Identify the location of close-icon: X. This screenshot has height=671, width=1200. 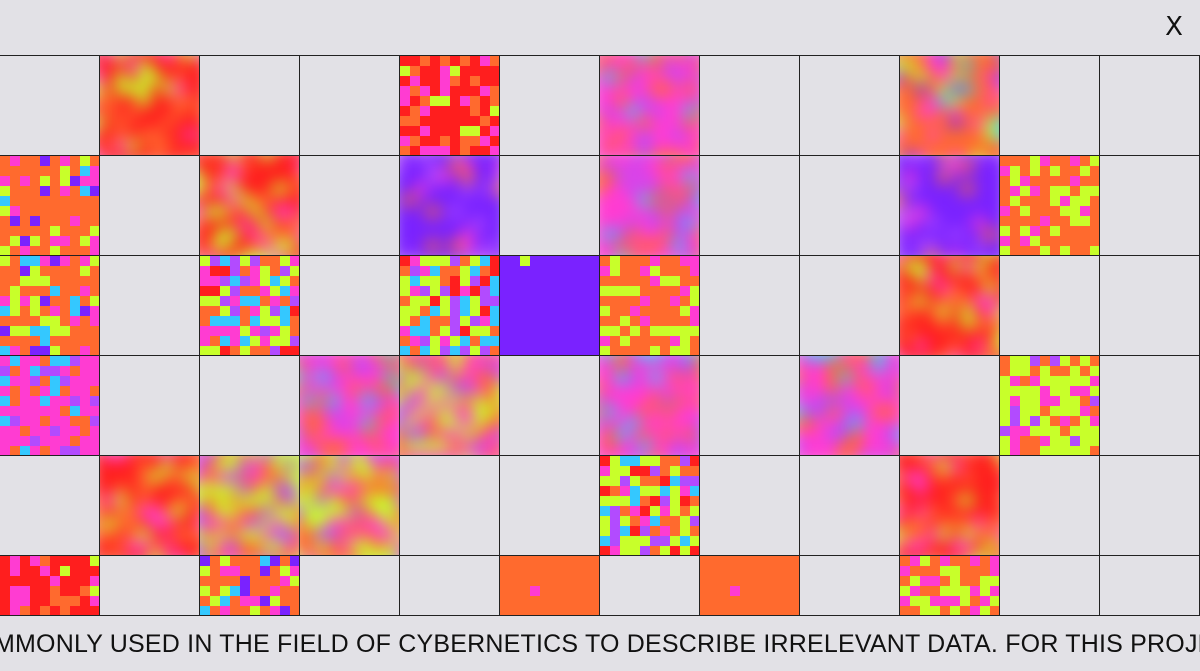
(1174, 27).